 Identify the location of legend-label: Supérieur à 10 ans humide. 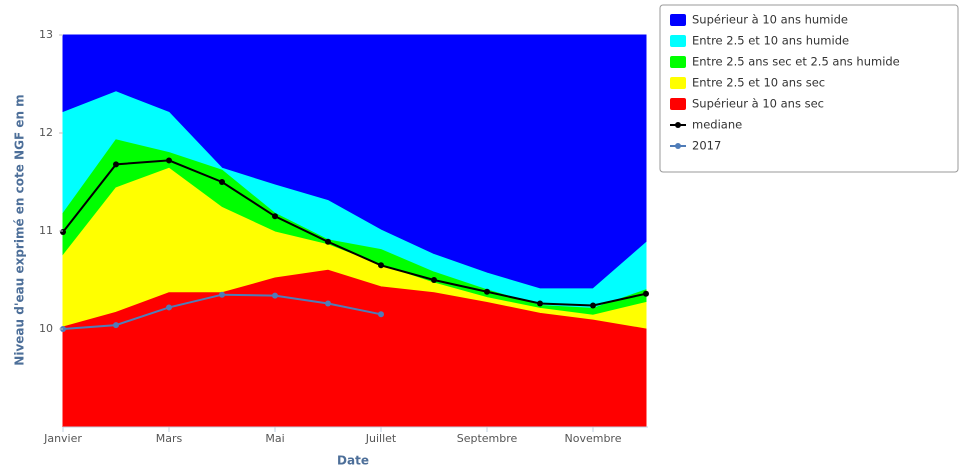
(770, 20).